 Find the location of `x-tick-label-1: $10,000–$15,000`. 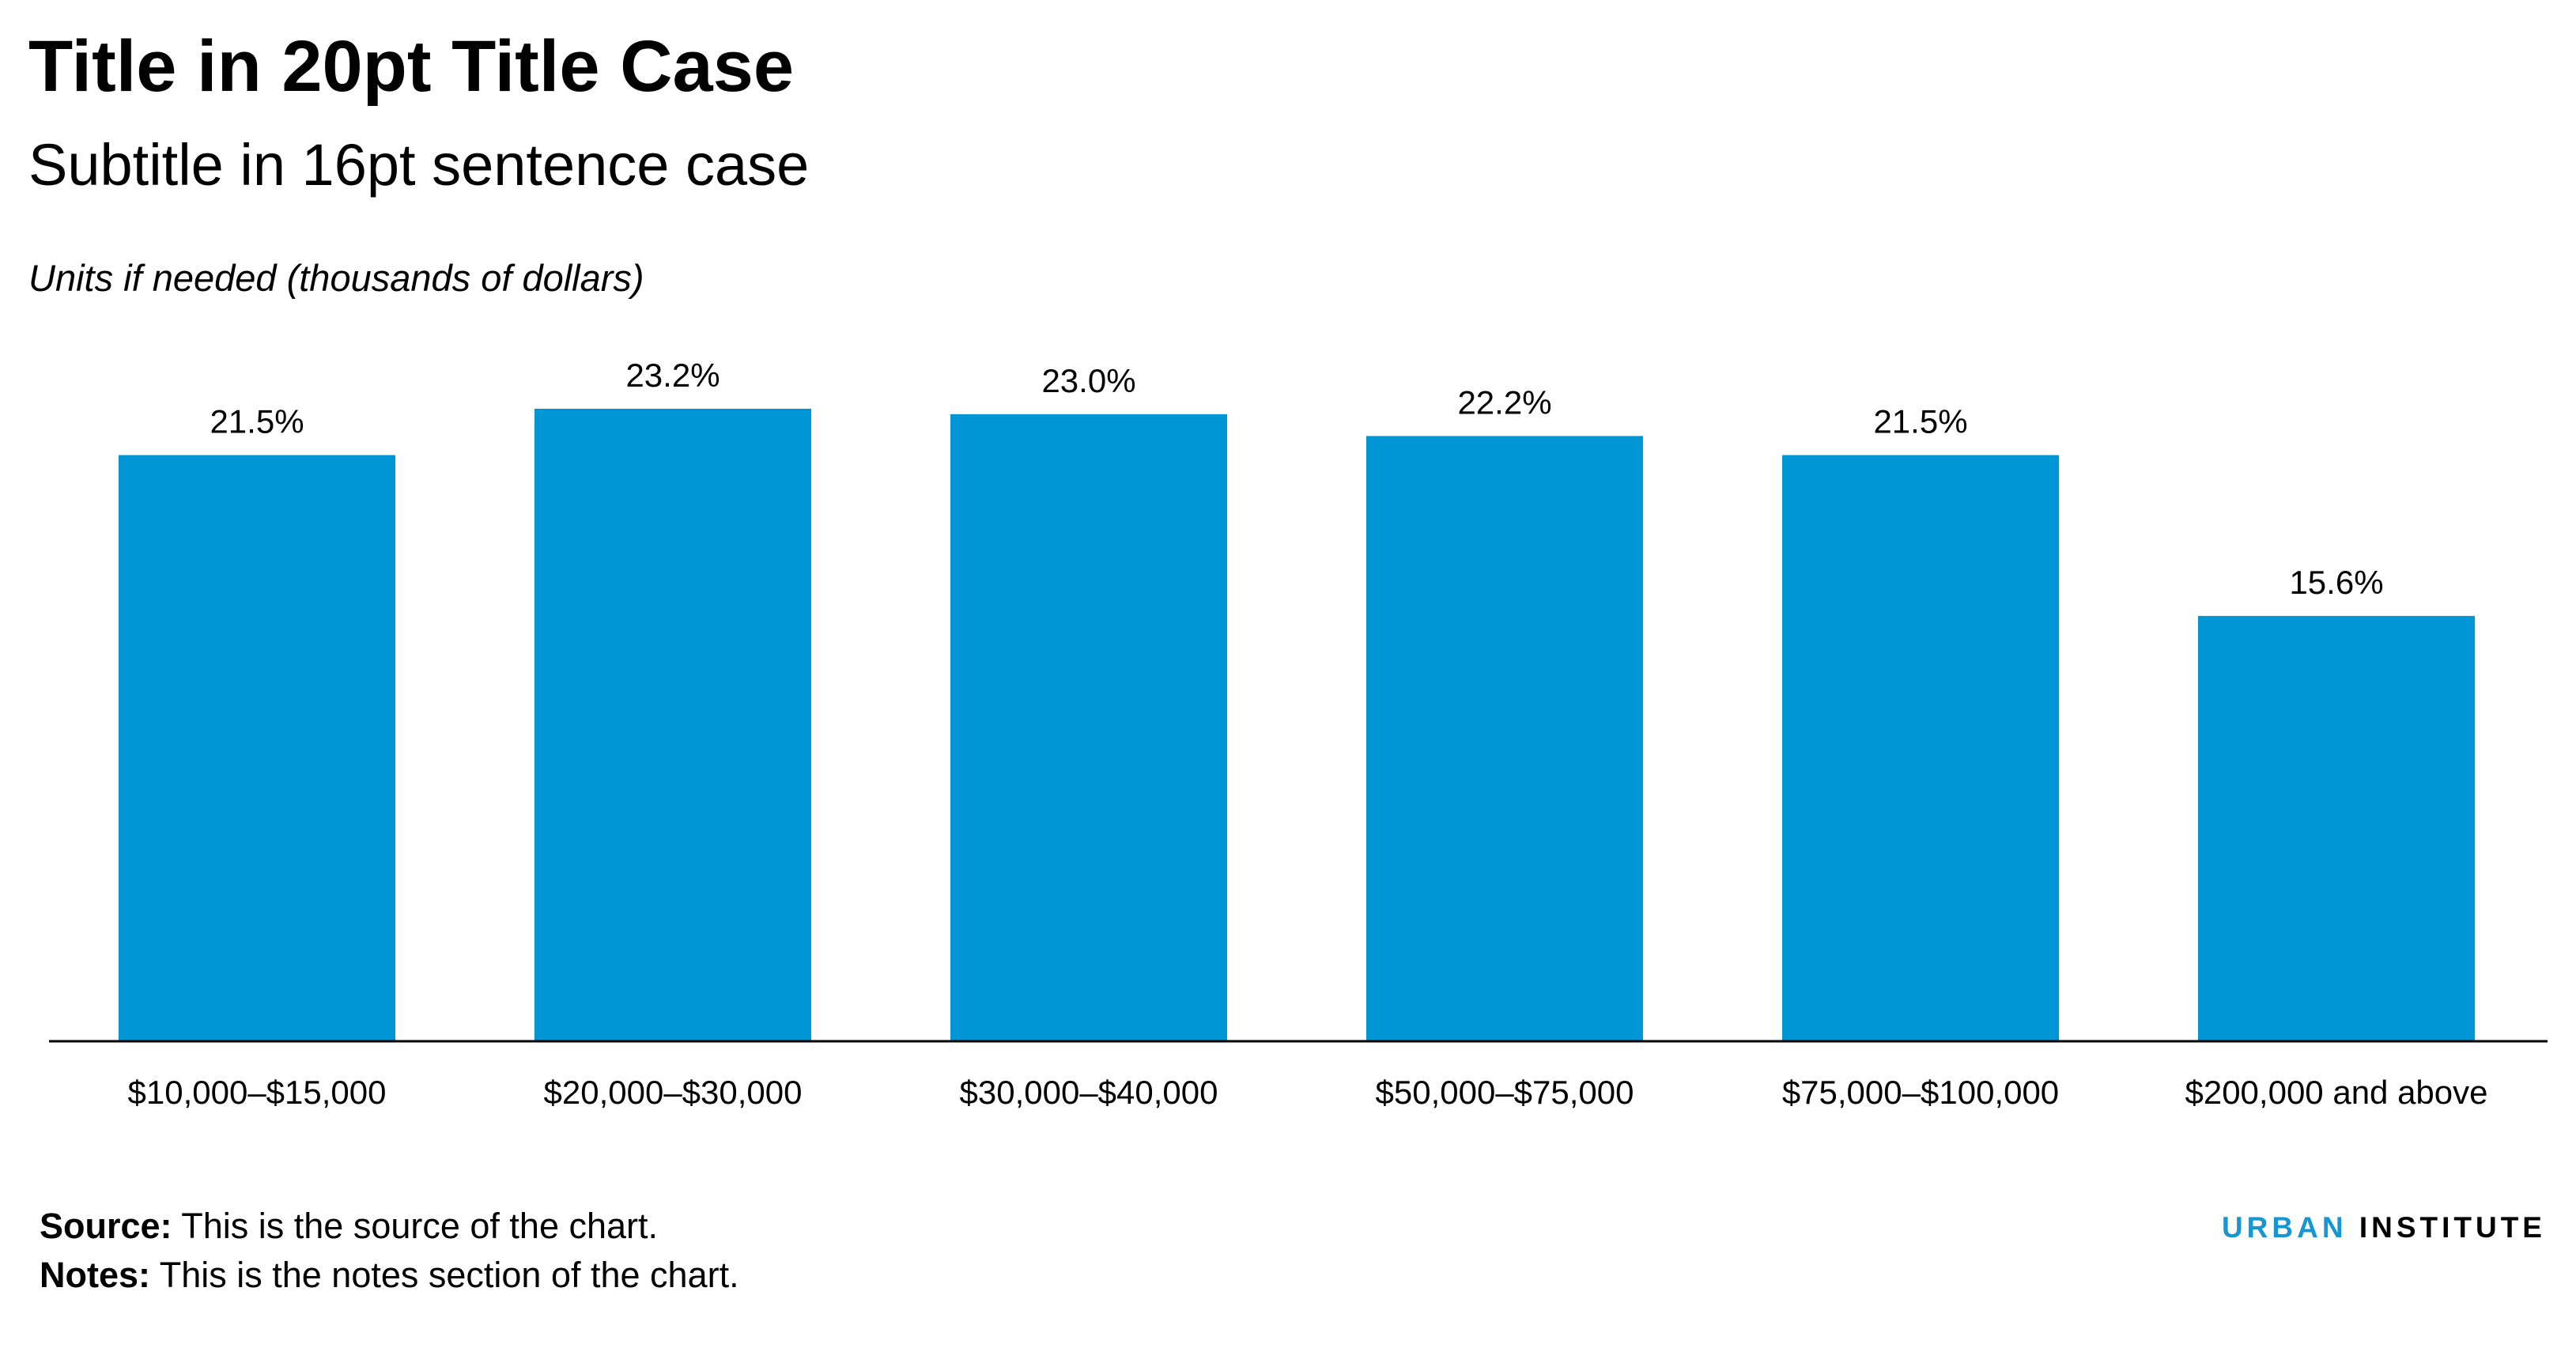

x-tick-label-1: $10,000–$15,000 is located at coordinates (257, 1092).